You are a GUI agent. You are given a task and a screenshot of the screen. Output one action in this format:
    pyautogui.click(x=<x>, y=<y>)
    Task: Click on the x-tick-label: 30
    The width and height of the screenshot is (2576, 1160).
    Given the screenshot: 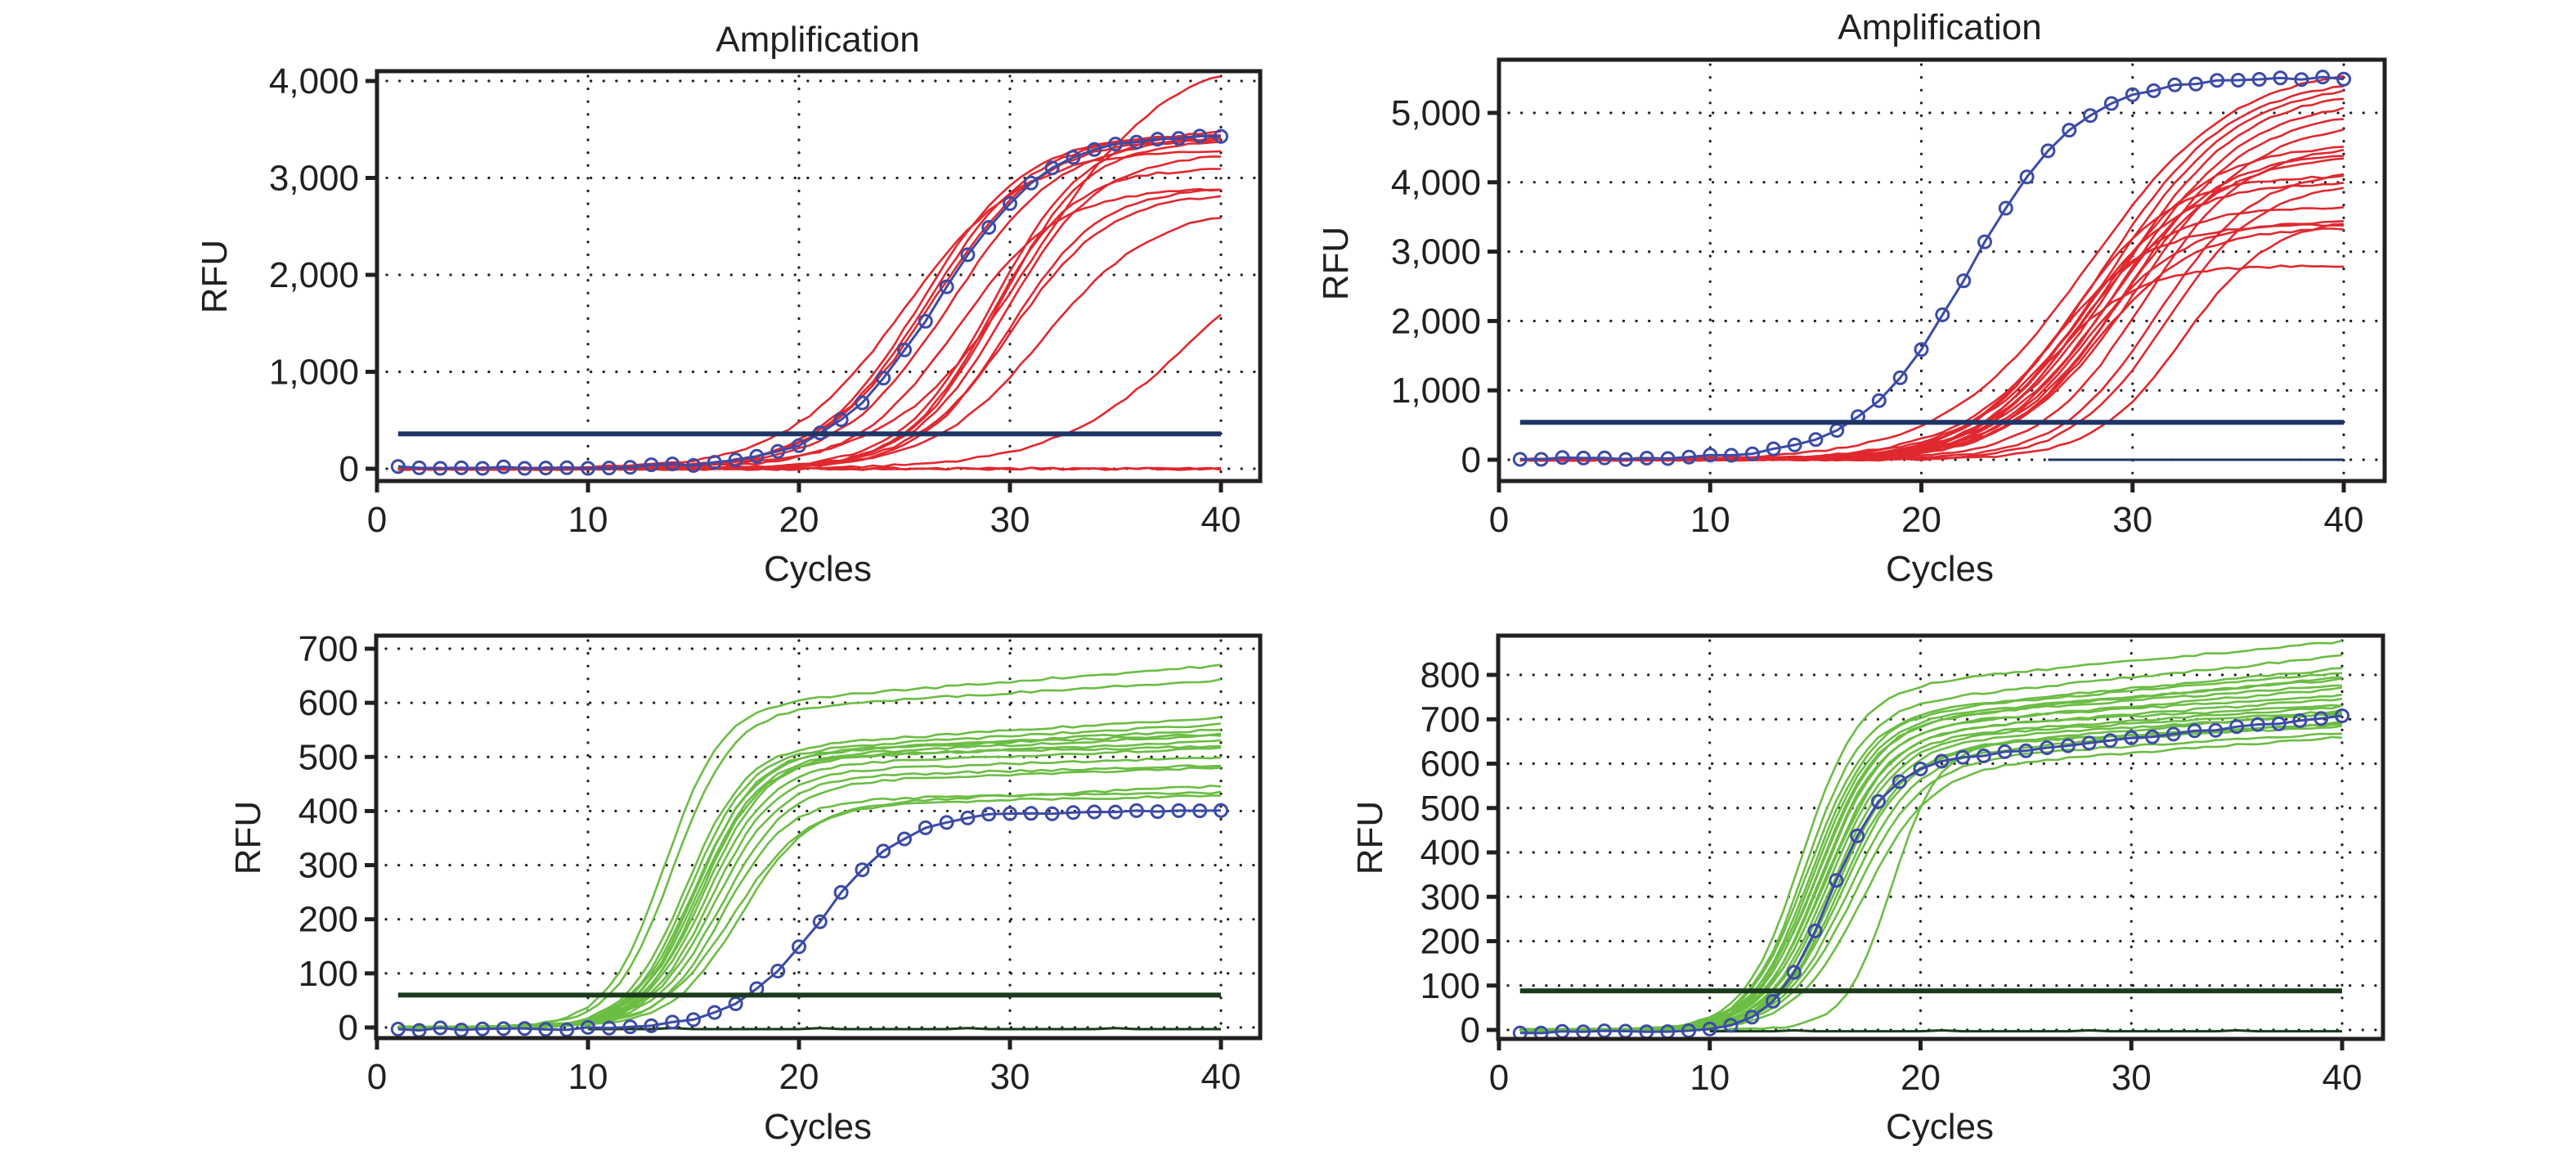 What is the action you would take?
    pyautogui.click(x=2132, y=1078)
    